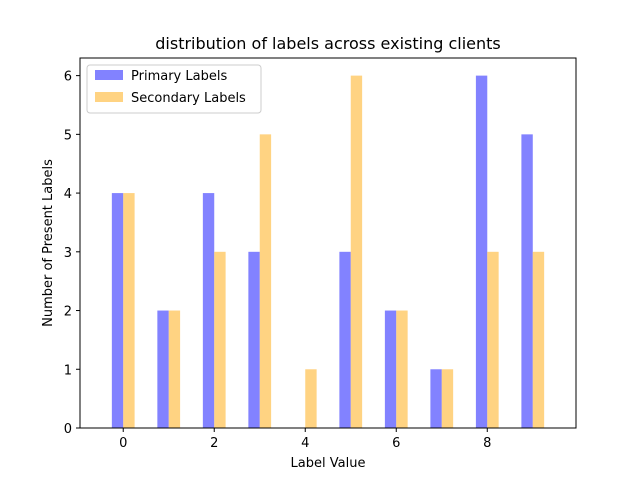  I want to click on legend-swatch-secondary, so click(109, 97).